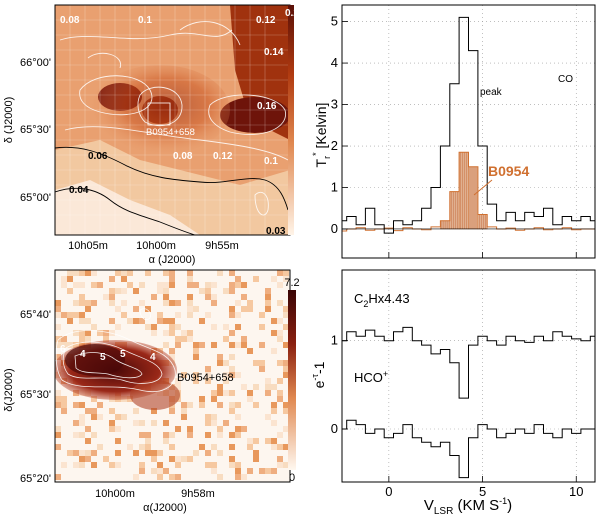  I want to click on x-axis-label: VLSR (KM S-1), so click(468, 505).